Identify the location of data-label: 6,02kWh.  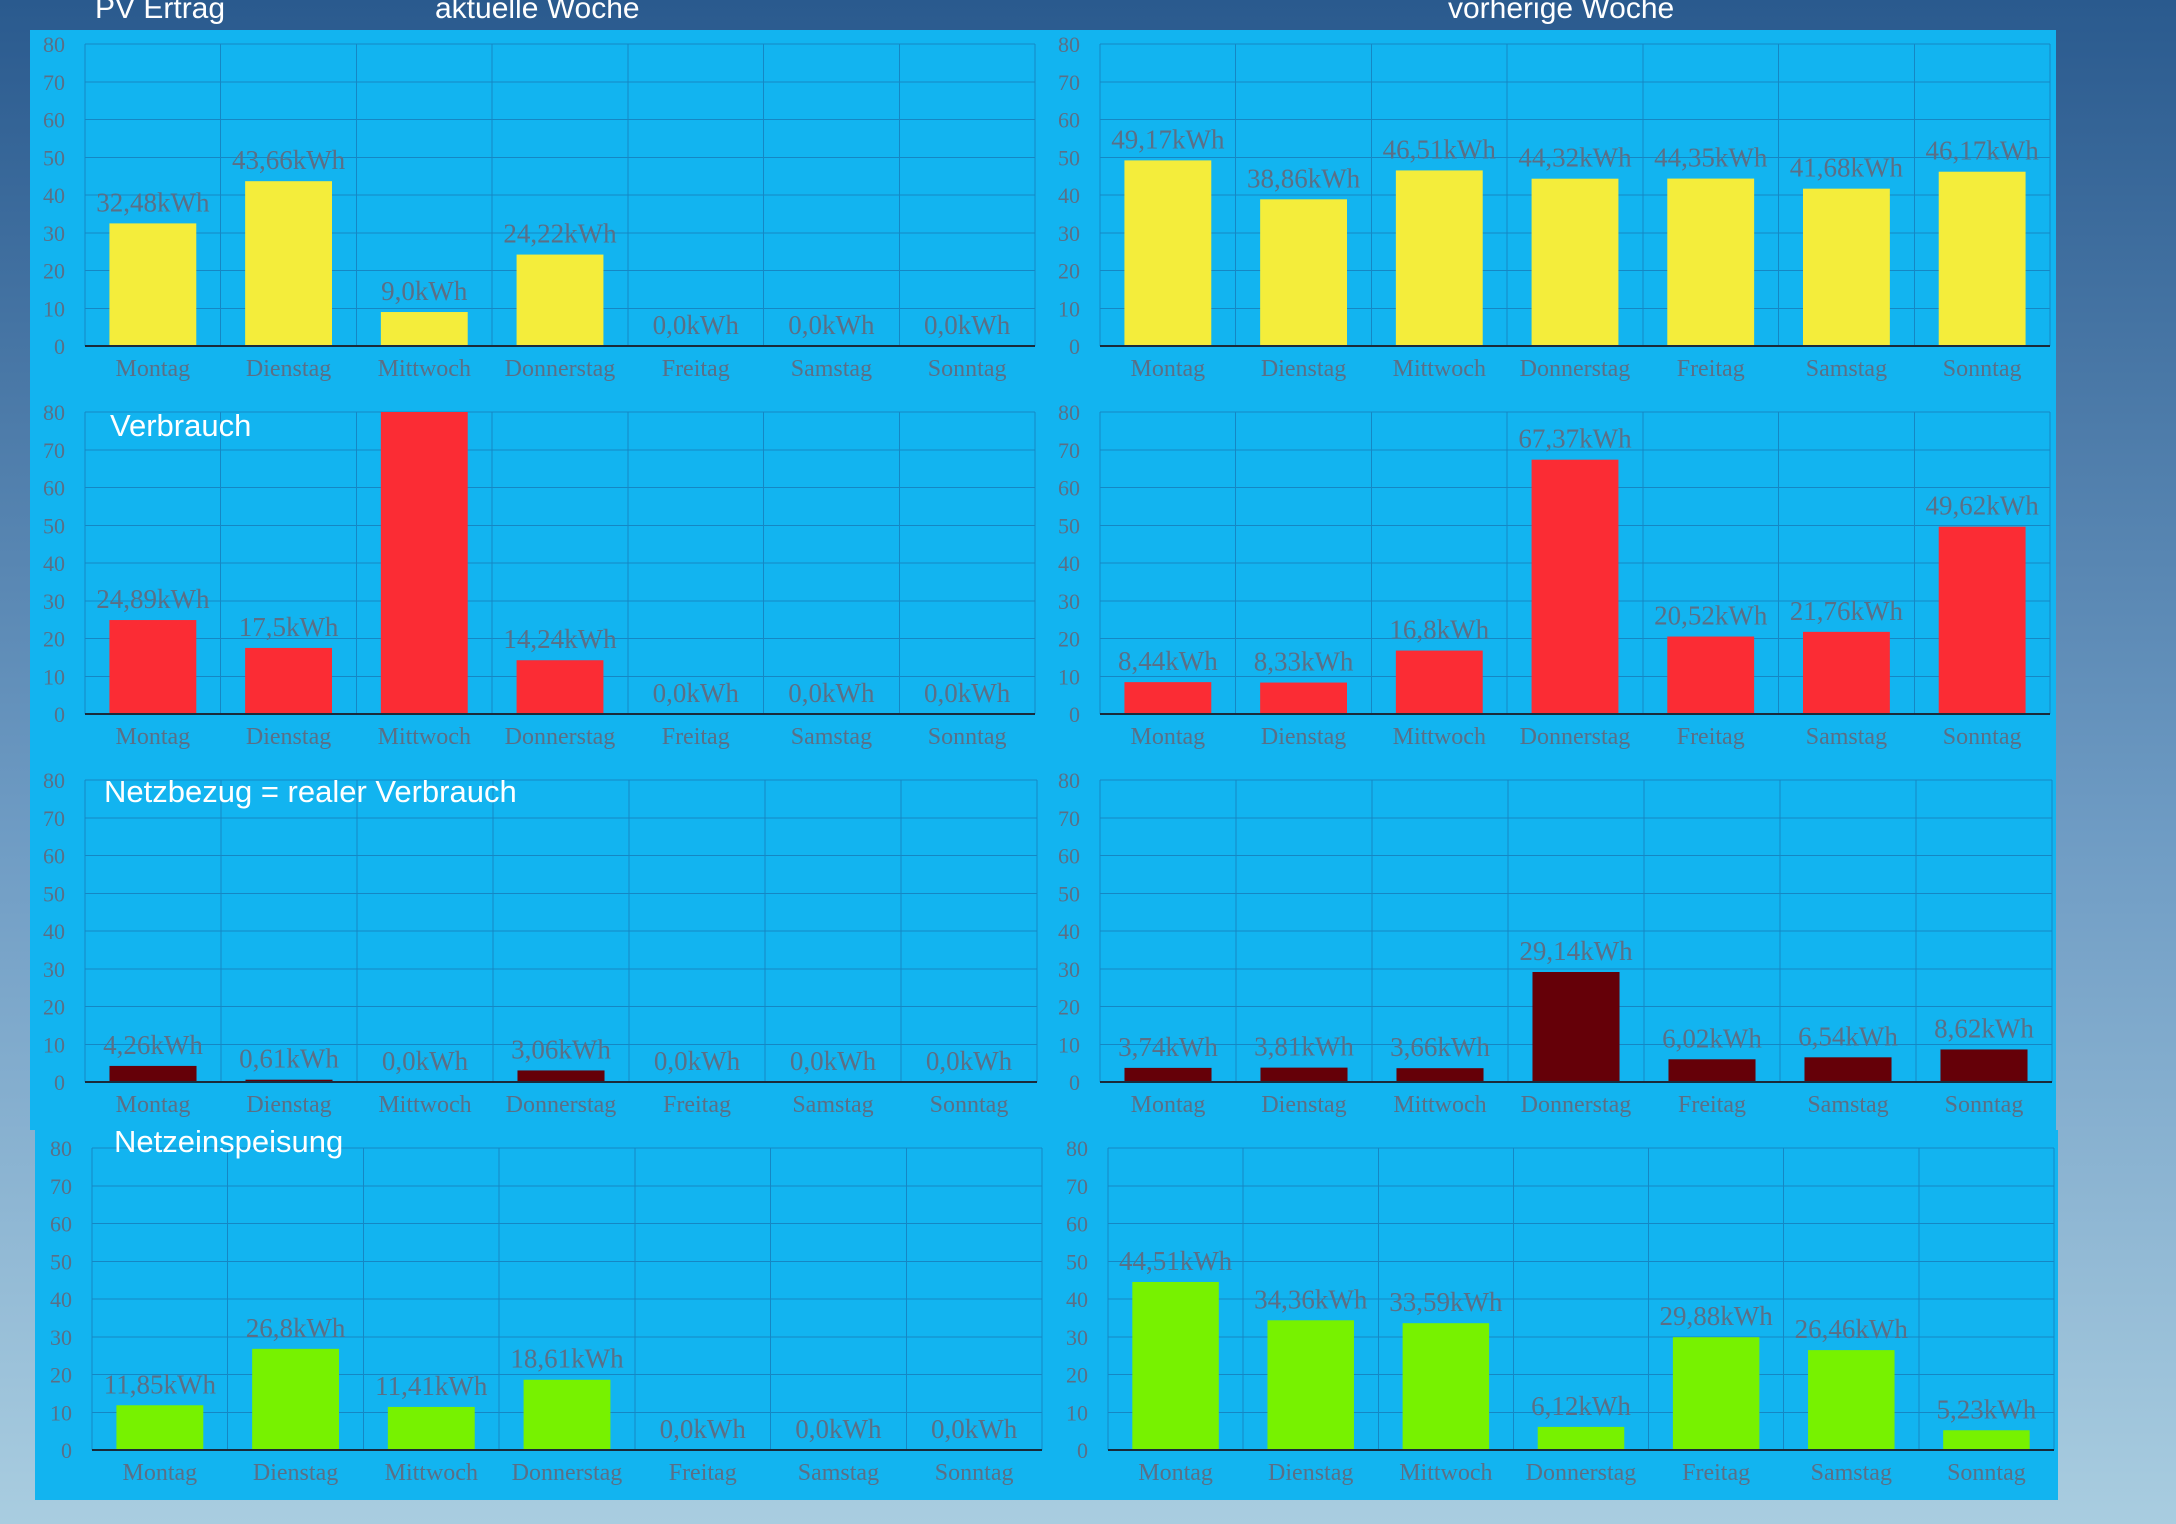
(1712, 1038).